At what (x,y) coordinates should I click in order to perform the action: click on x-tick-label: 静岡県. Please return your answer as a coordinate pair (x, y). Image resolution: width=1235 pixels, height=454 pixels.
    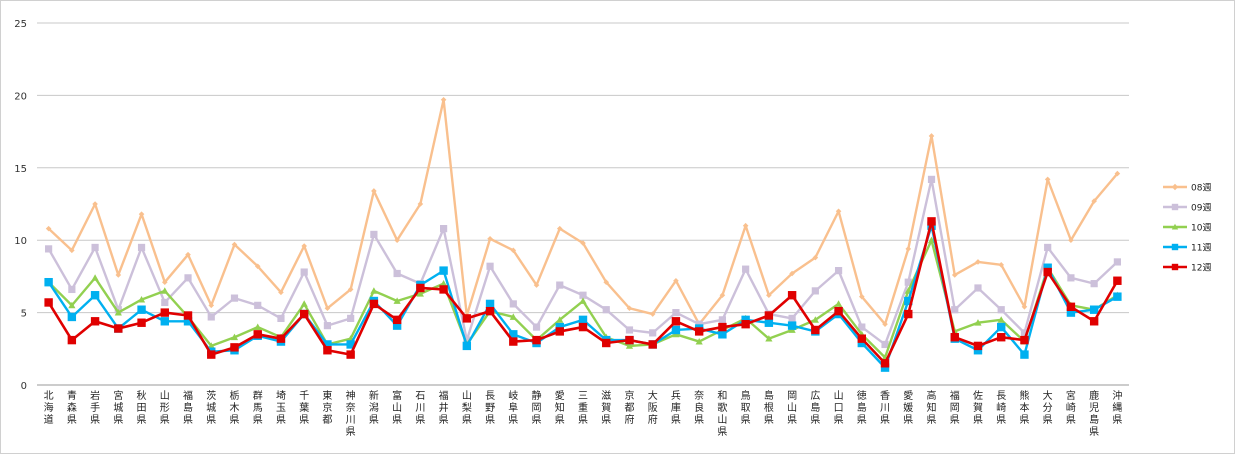
    Looking at the image, I should click on (537, 407).